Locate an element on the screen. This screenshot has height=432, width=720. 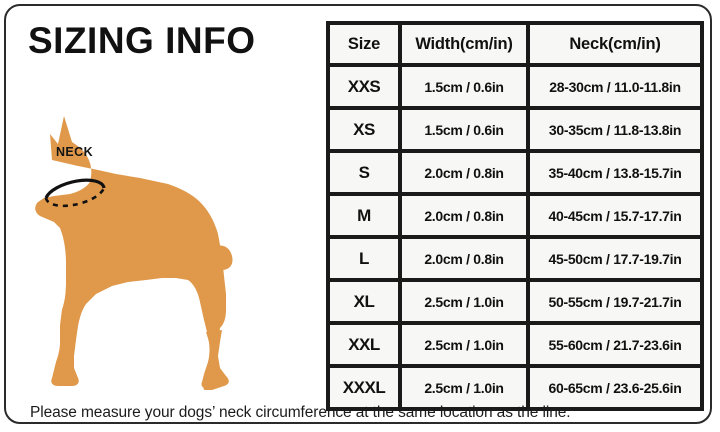
page-title: SIZING INFO is located at coordinates (142, 40).